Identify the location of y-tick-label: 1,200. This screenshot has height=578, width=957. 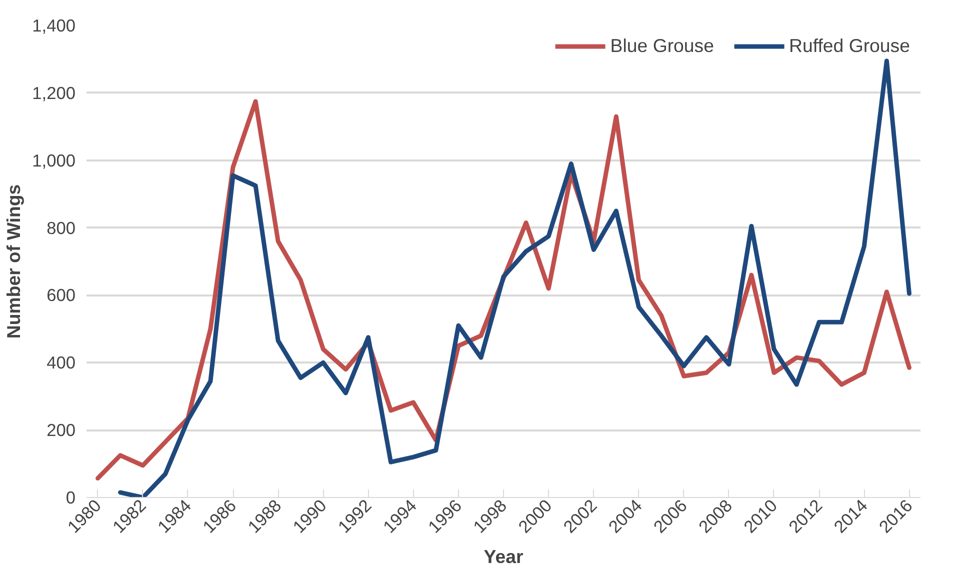
(54, 92).